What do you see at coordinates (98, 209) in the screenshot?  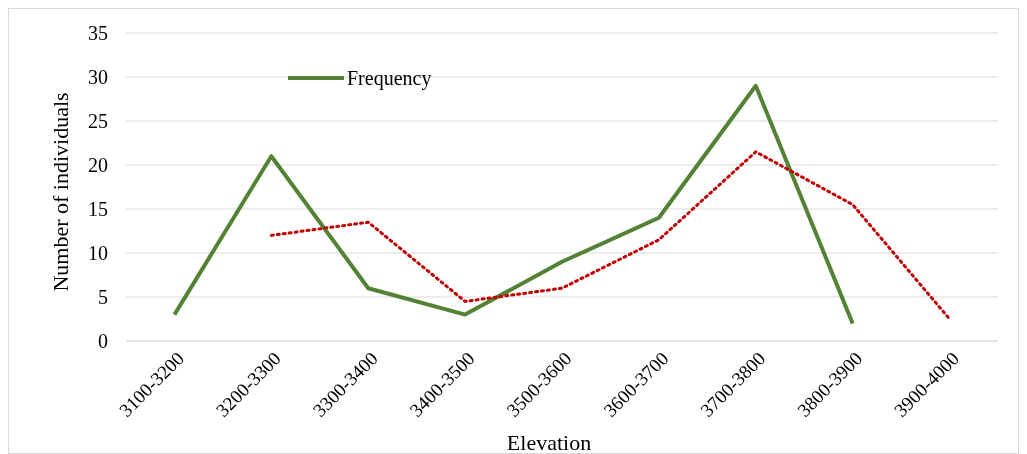 I see `y-tick-label: 15` at bounding box center [98, 209].